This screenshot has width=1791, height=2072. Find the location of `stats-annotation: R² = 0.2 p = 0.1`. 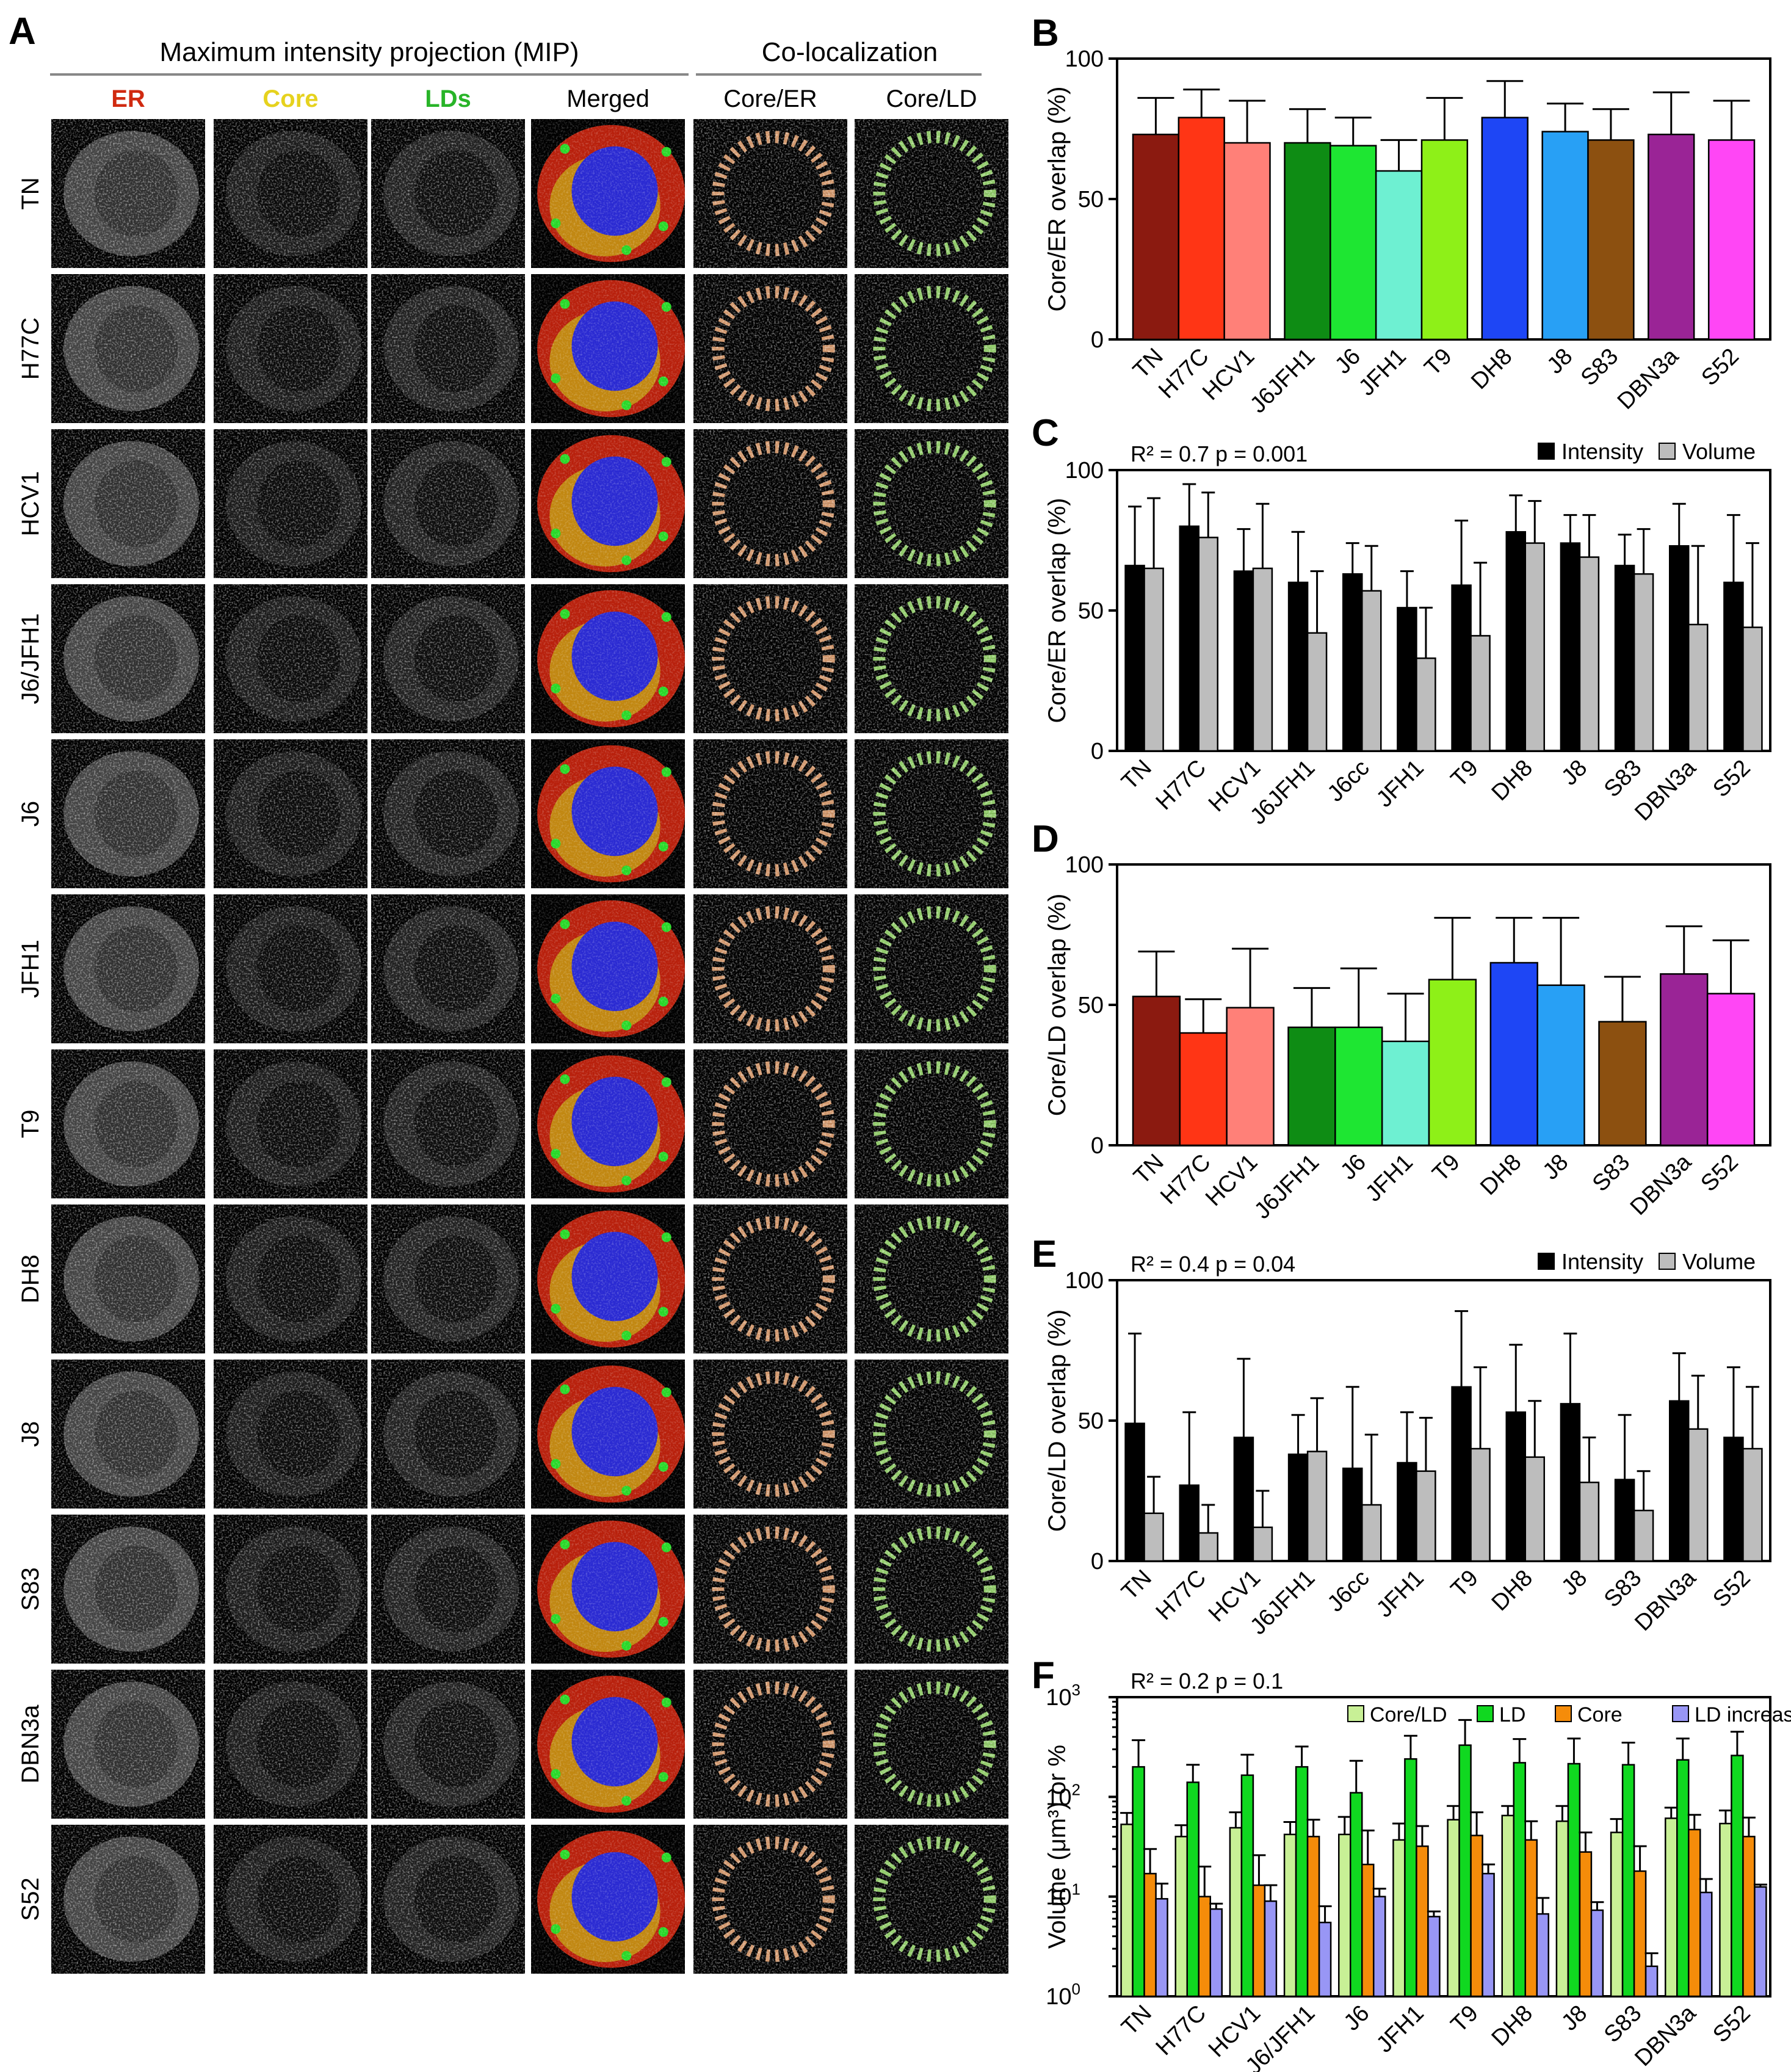

stats-annotation: R² = 0.2 p = 0.1 is located at coordinates (1207, 1680).